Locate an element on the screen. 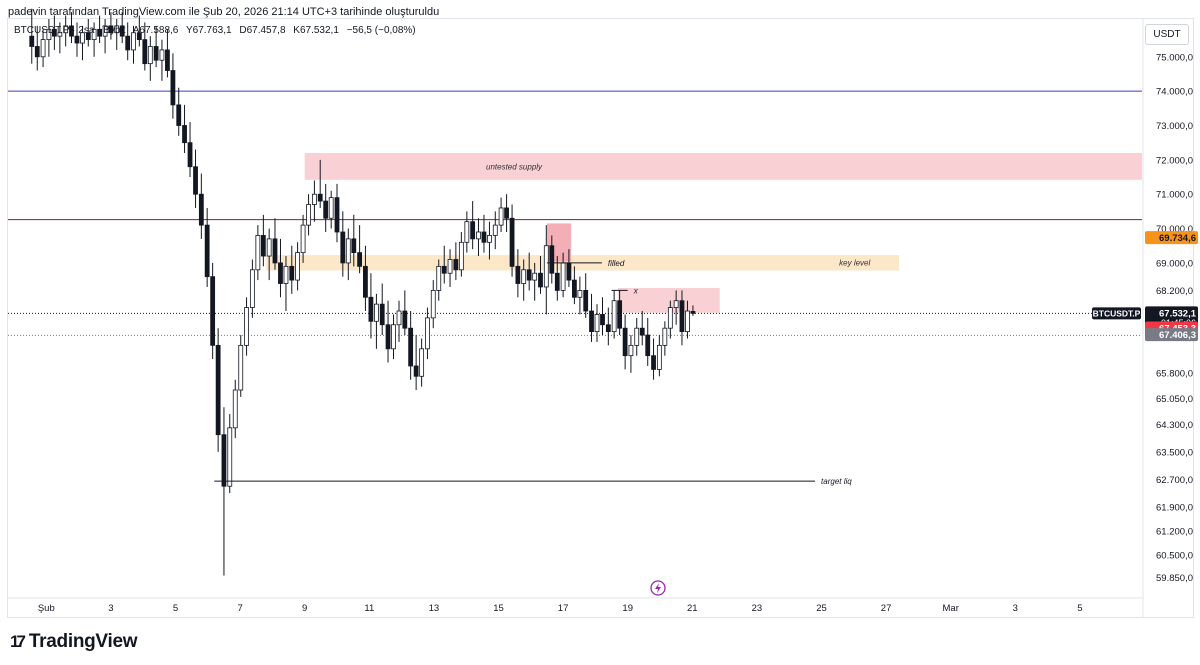 The image size is (1200, 665). price-label-3: 67.406,3 is located at coordinates (1177, 335).